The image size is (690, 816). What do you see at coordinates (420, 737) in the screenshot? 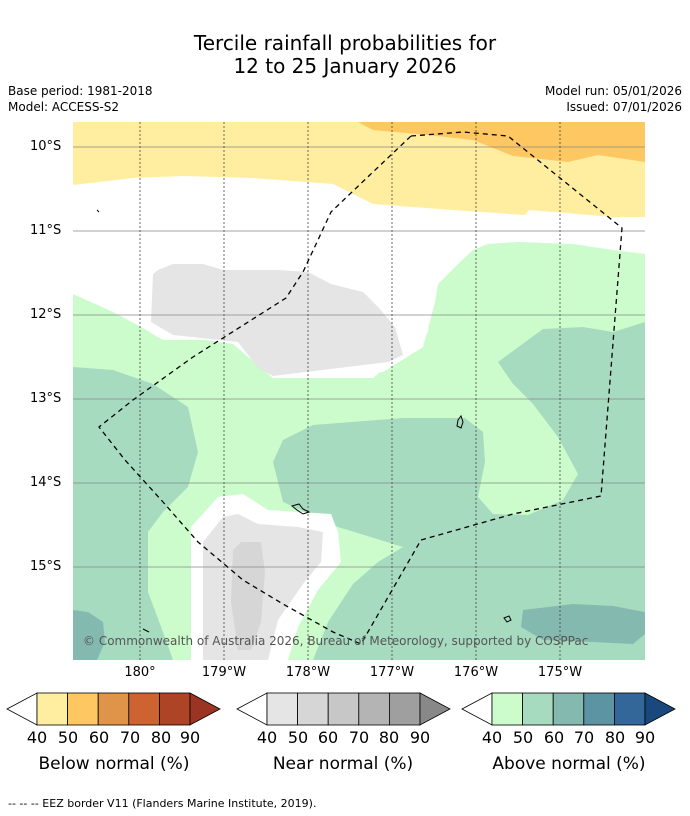
I see `near-normal-tick-90: 90` at bounding box center [420, 737].